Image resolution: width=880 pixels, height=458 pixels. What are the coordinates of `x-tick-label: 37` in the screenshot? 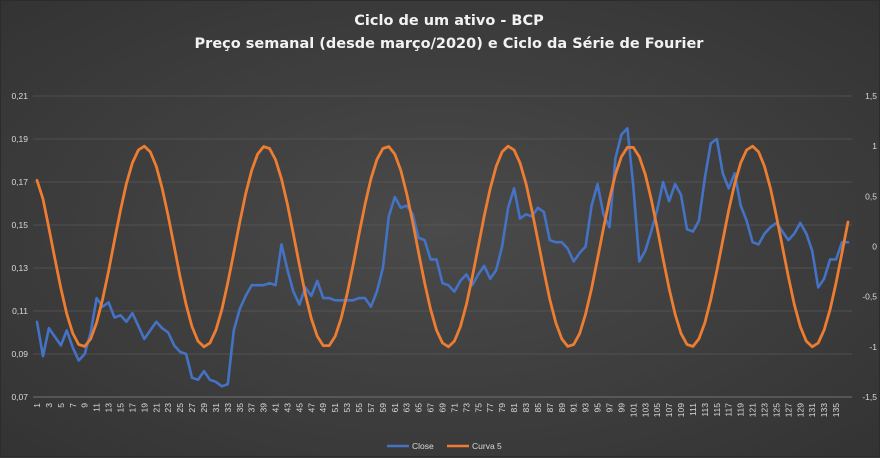 It's located at (252, 408).